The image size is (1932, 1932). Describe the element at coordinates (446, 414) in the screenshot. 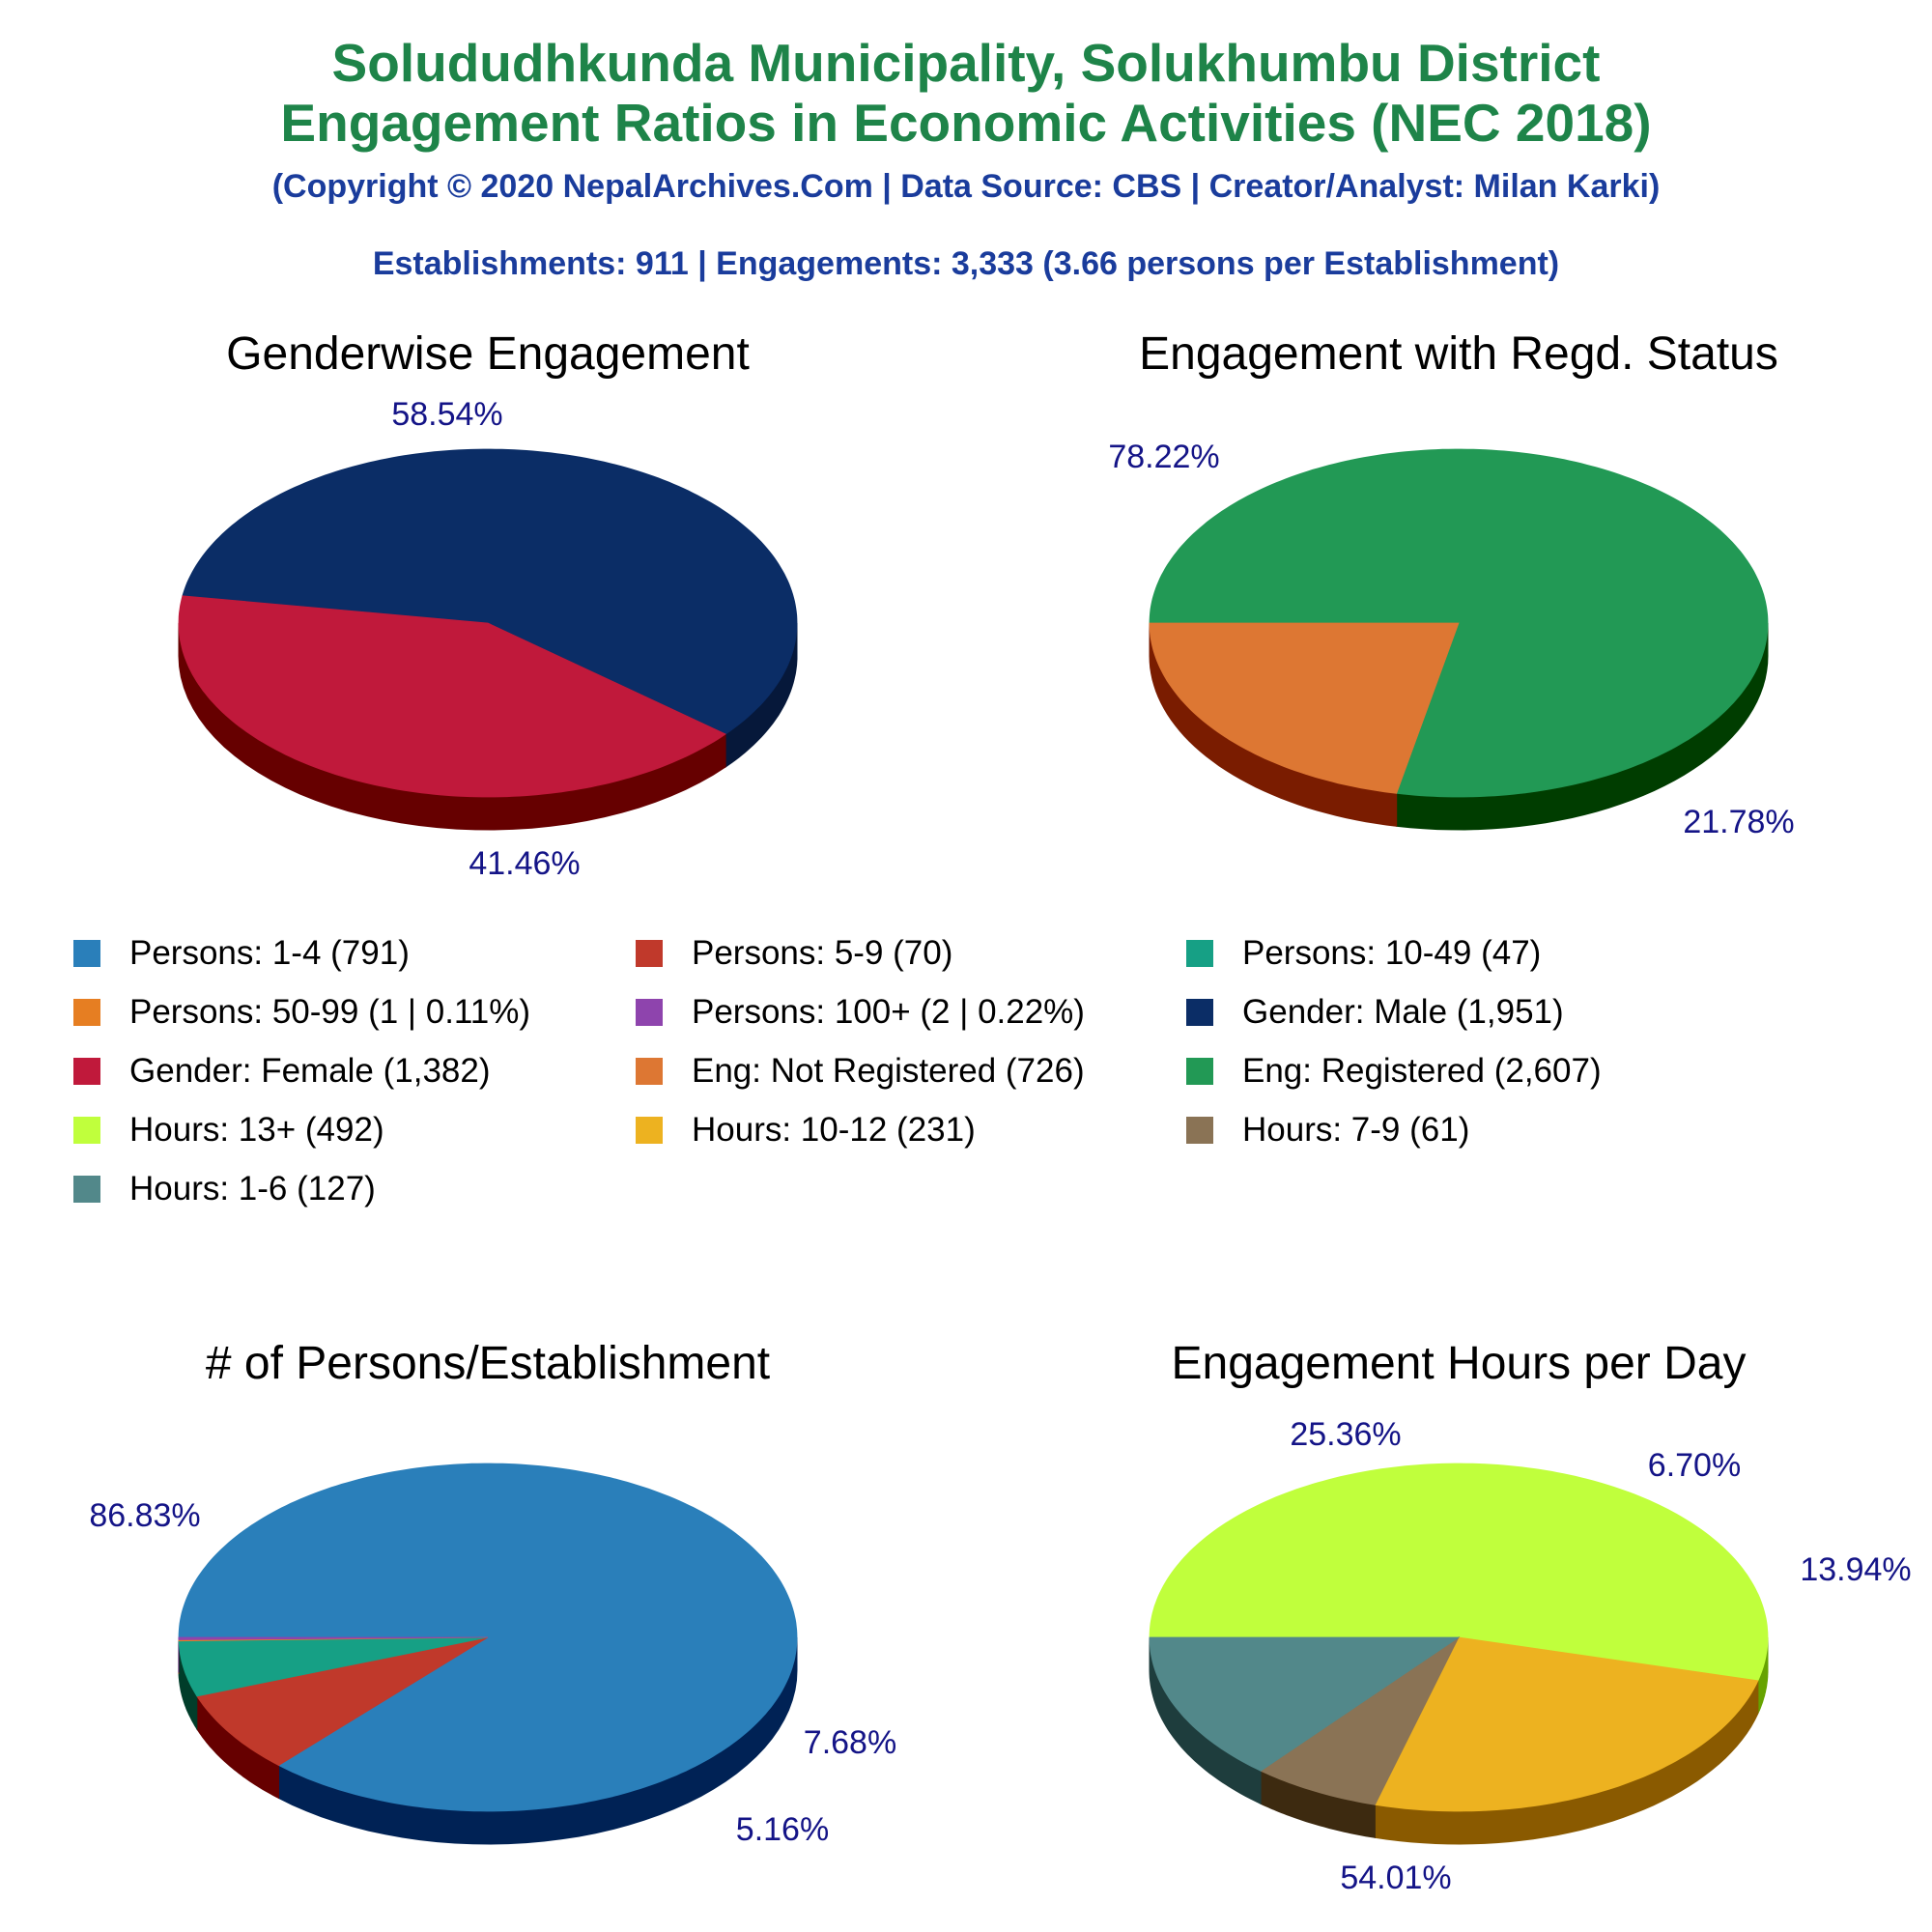

I see `pie-slice-label: 58.54%` at that location.